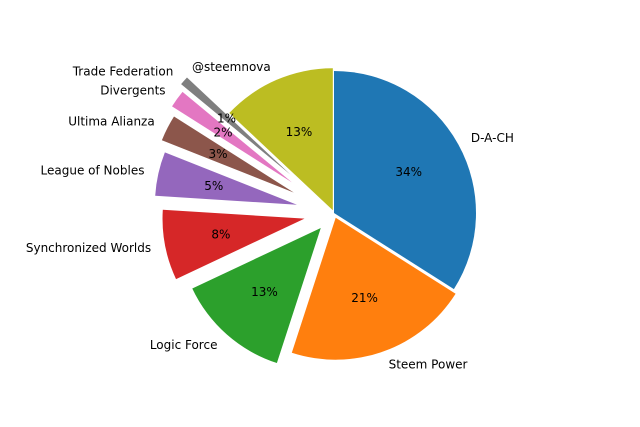 This screenshot has height=427, width=640. Describe the element at coordinates (222, 132) in the screenshot. I see `pie-pct-label: 2%` at that location.